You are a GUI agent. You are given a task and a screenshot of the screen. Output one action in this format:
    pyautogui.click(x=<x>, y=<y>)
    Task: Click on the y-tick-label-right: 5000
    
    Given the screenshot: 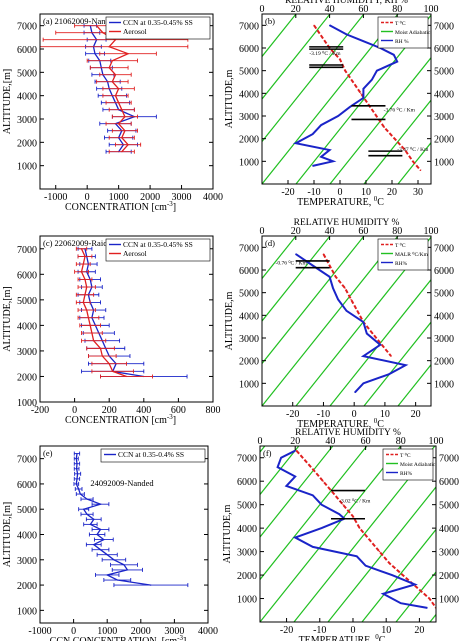 What is the action you would take?
    pyautogui.click(x=444, y=72)
    